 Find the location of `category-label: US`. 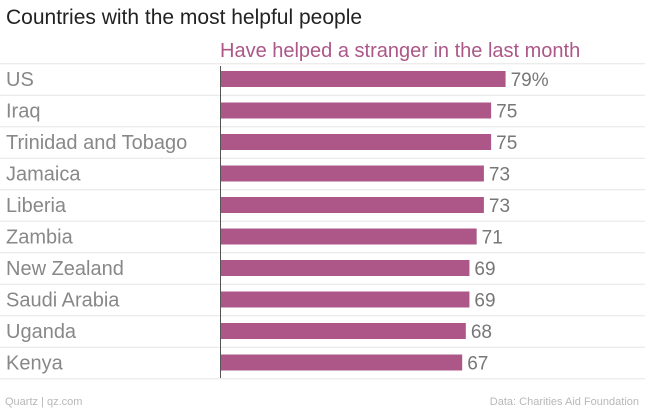

category-label: US is located at coordinates (20, 80).